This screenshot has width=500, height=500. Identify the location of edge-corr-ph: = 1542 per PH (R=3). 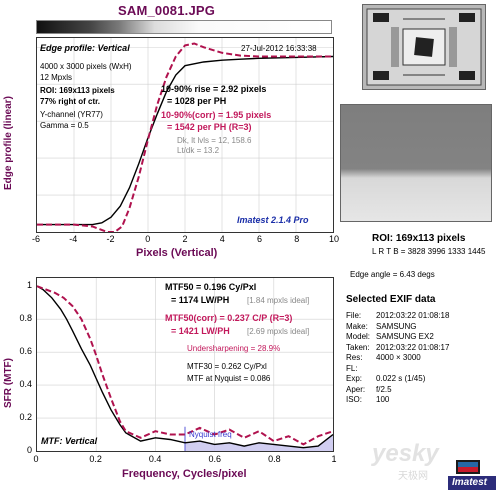
(209, 127).